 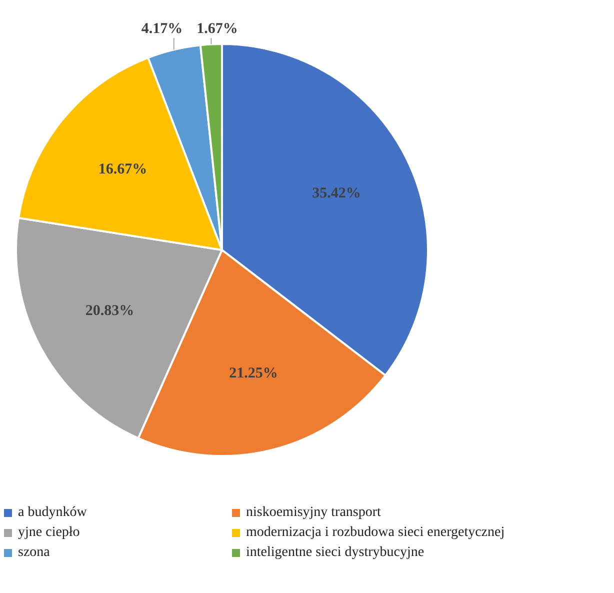 I want to click on legend-label: modernizacja i rozbudowa sieci energetycznej, so click(x=375, y=533).